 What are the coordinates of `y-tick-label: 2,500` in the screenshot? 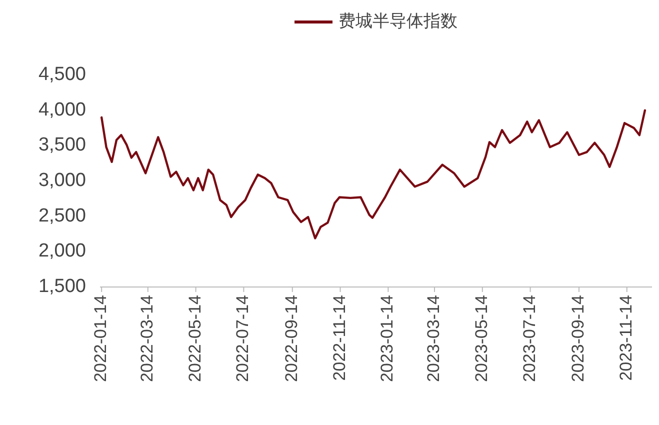 It's located at (62, 215).